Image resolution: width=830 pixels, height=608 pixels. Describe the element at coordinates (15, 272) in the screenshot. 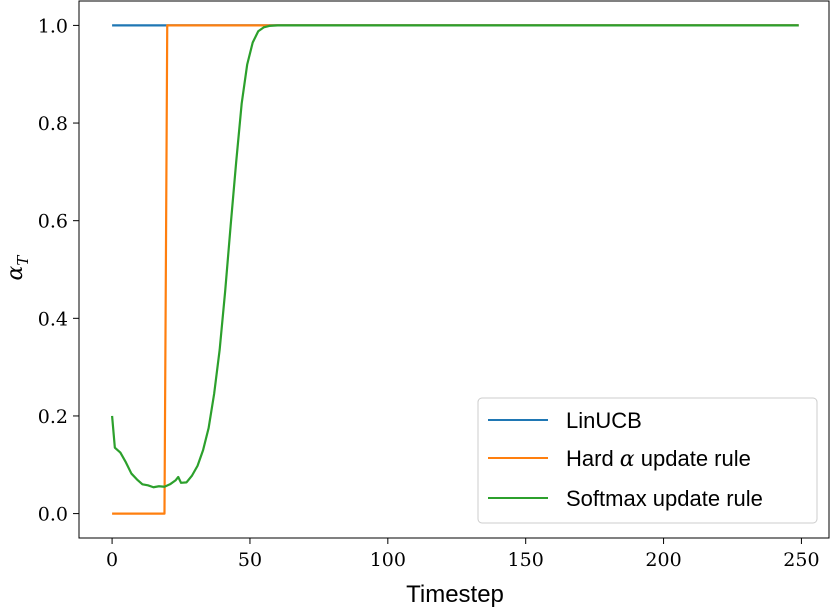

I see `y-axis-label-main: α` at that location.